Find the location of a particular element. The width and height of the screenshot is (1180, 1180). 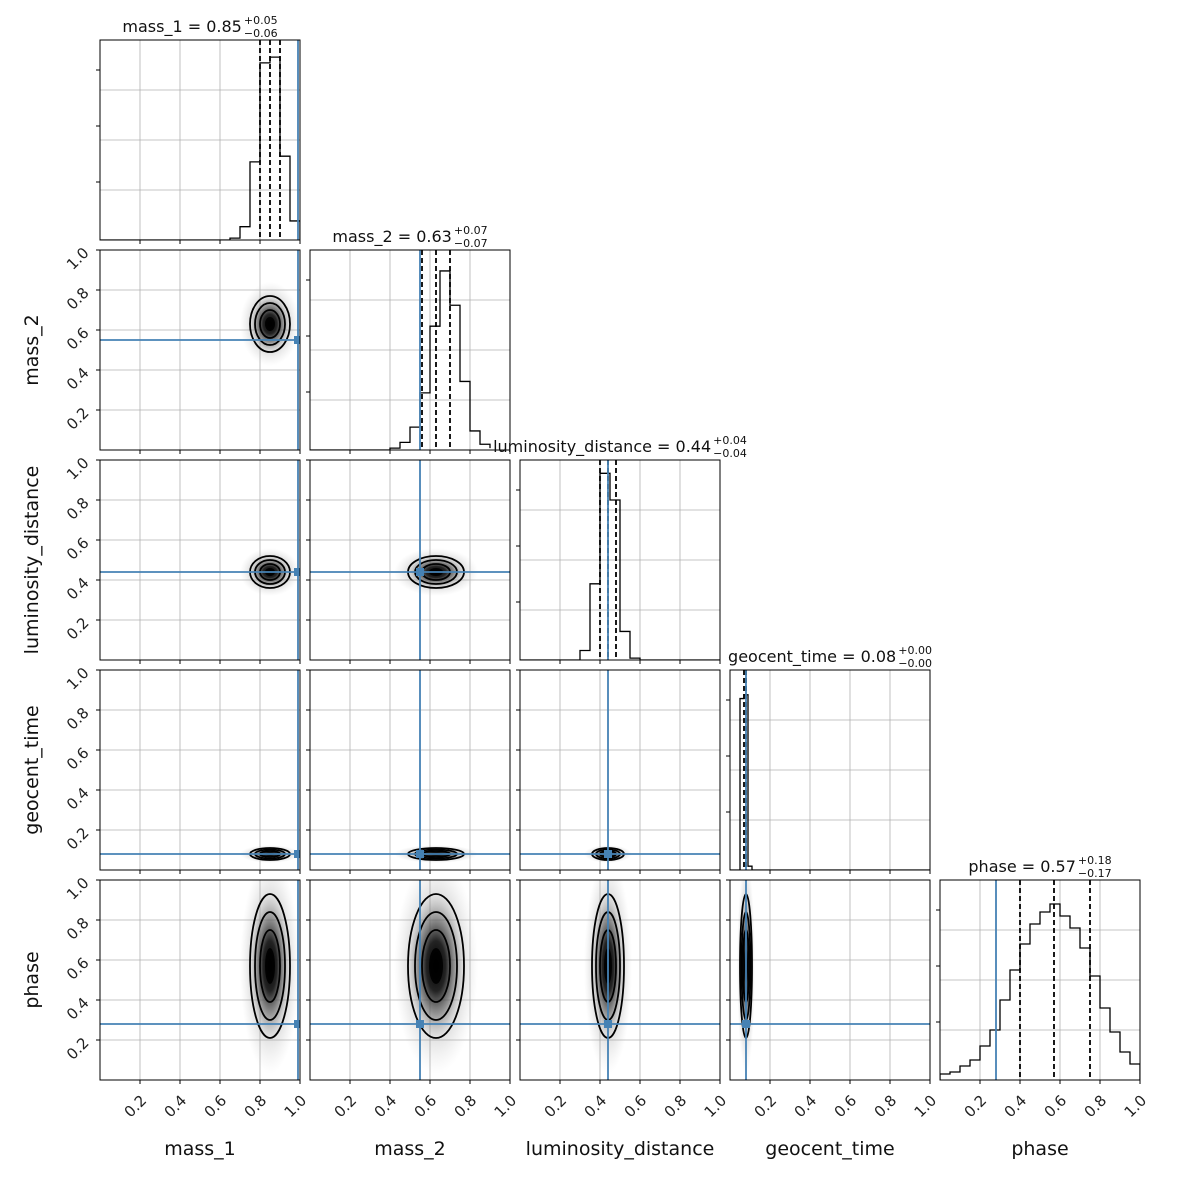

panel-mass_2-phase is located at coordinates (408, 981).